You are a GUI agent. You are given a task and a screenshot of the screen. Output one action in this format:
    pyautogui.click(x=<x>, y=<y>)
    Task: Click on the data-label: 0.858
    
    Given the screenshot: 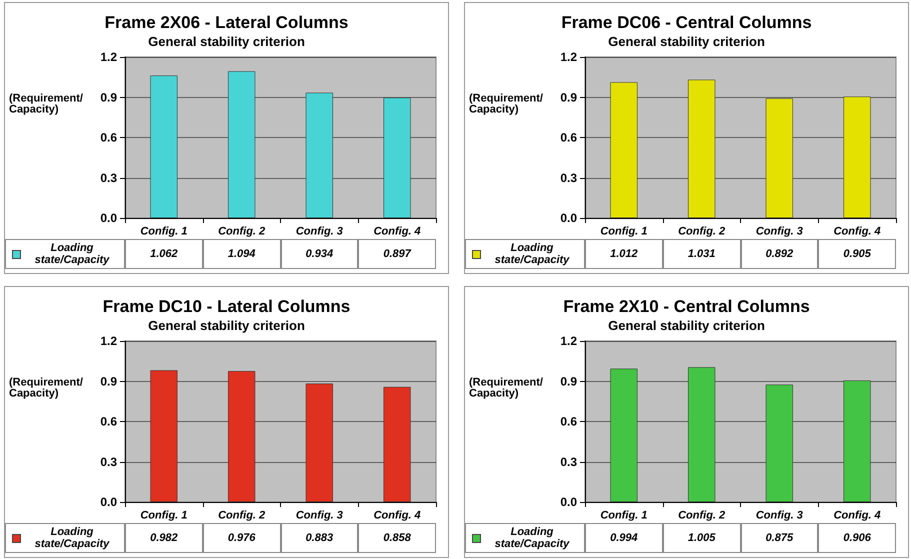 What is the action you would take?
    pyautogui.click(x=397, y=538)
    